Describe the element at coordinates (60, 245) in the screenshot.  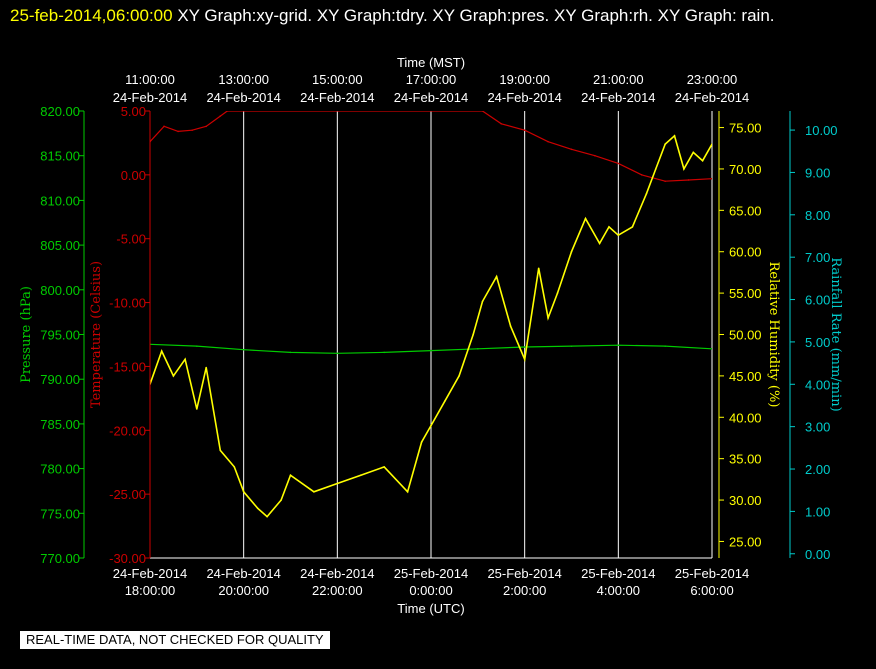
I see `y-tick-label: 805.00` at that location.